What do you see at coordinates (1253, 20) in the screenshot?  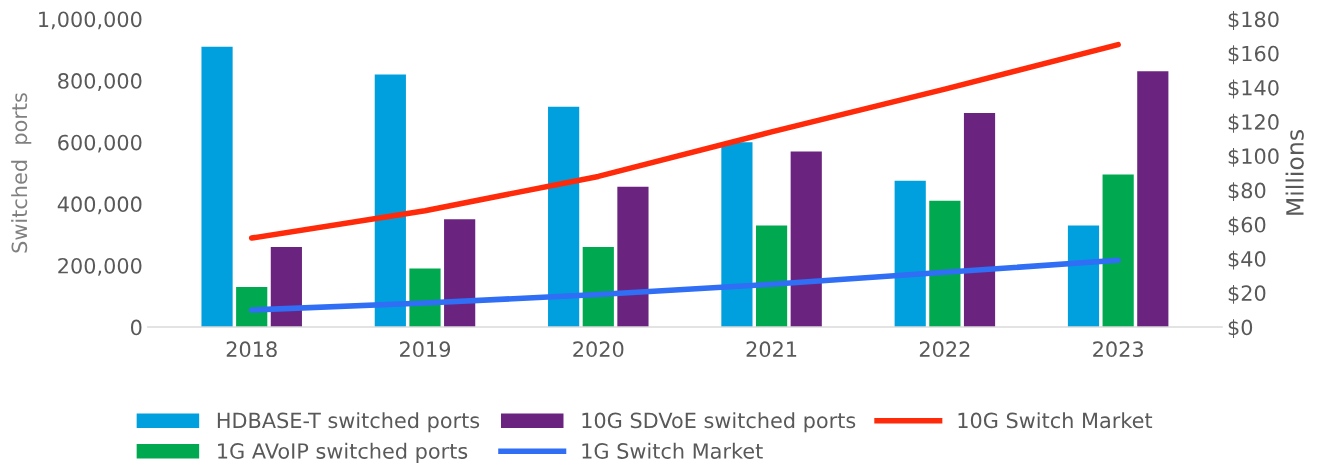 I see `y2-tick-label: $180` at bounding box center [1253, 20].